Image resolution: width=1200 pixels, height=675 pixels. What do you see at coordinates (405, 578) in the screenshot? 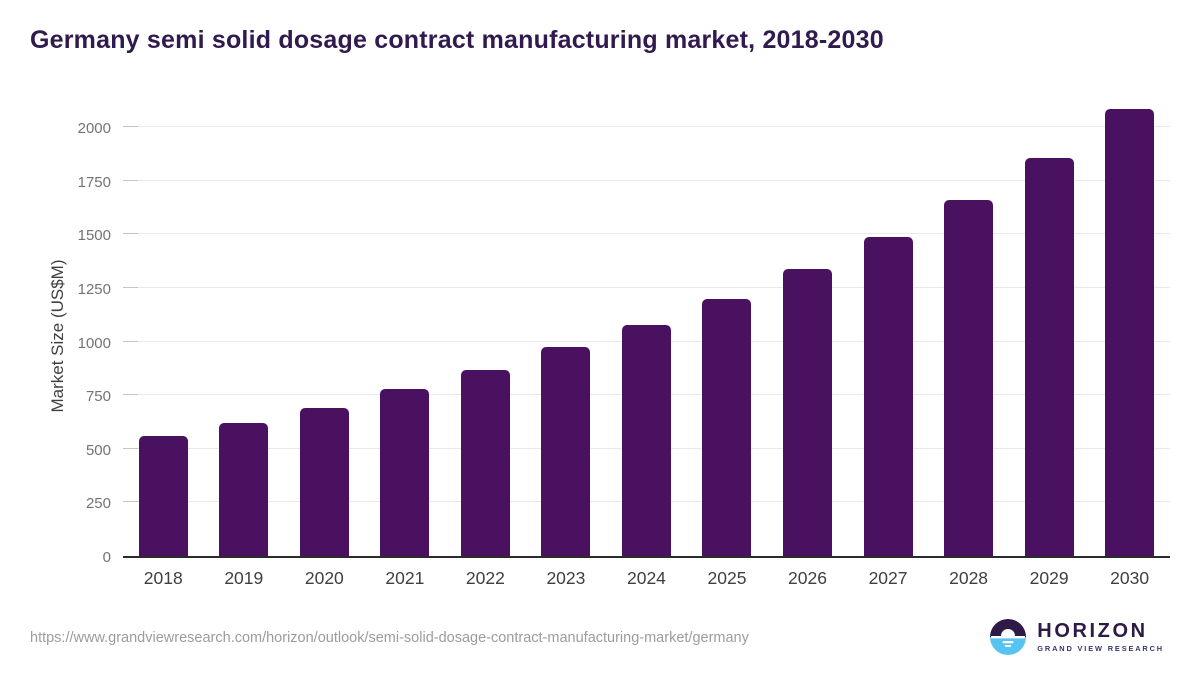
I see `x-tick-label: 2021` at bounding box center [405, 578].